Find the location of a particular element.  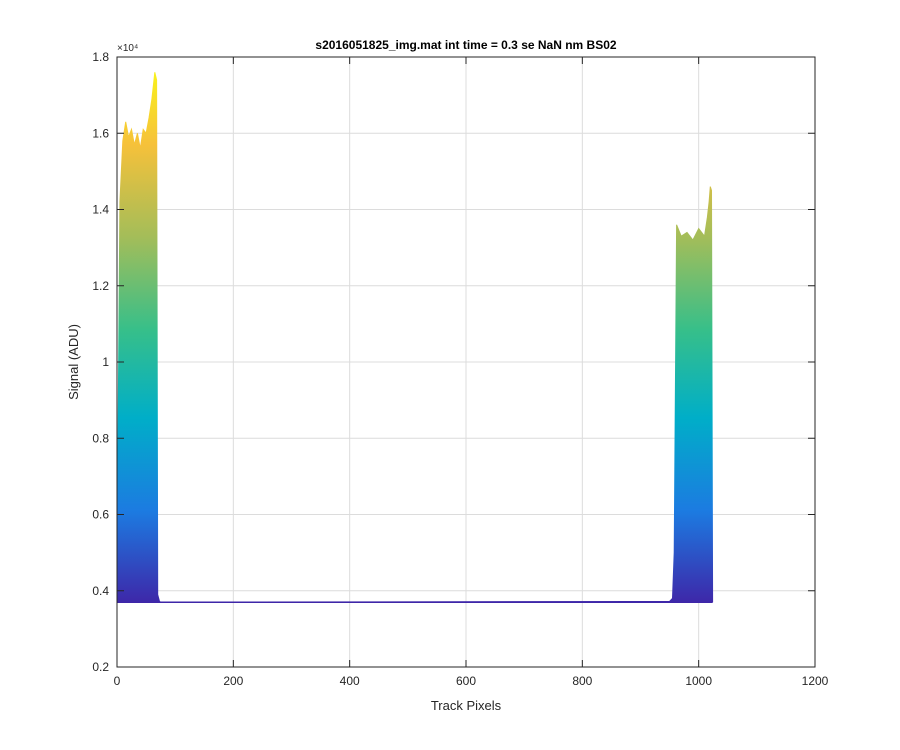

x-tick-label: 400 is located at coordinates (350, 681).